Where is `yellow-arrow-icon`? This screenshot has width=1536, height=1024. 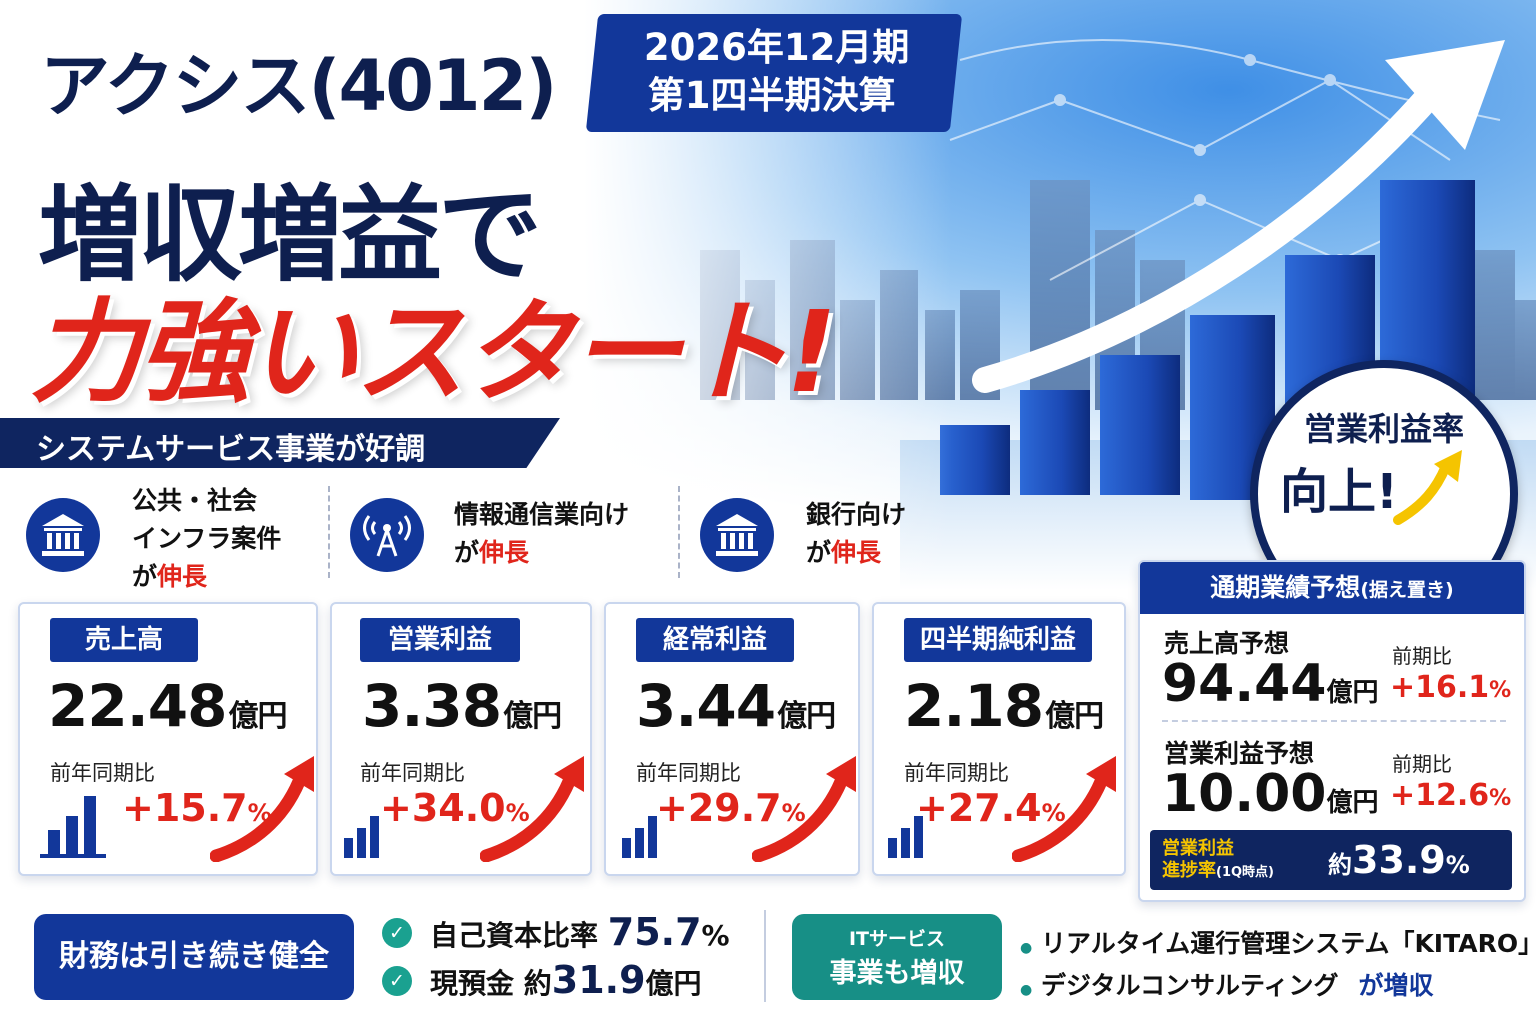 yellow-arrow-icon is located at coordinates (1427, 487).